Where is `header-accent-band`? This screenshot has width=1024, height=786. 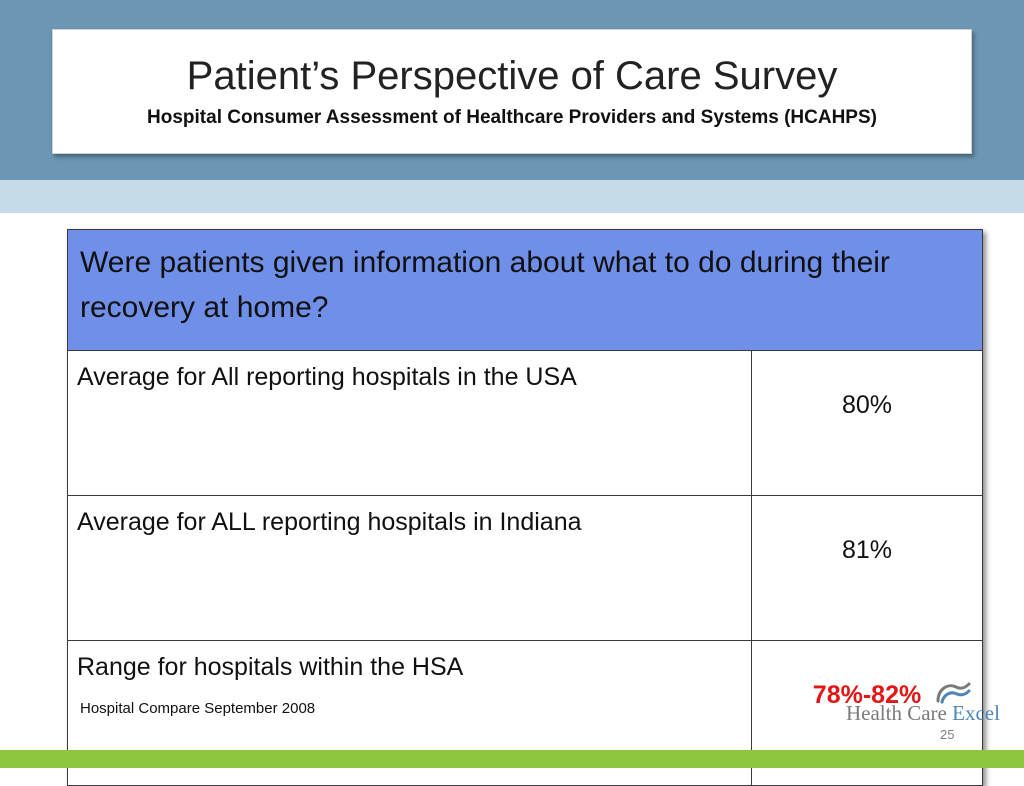
header-accent-band is located at coordinates (512, 196).